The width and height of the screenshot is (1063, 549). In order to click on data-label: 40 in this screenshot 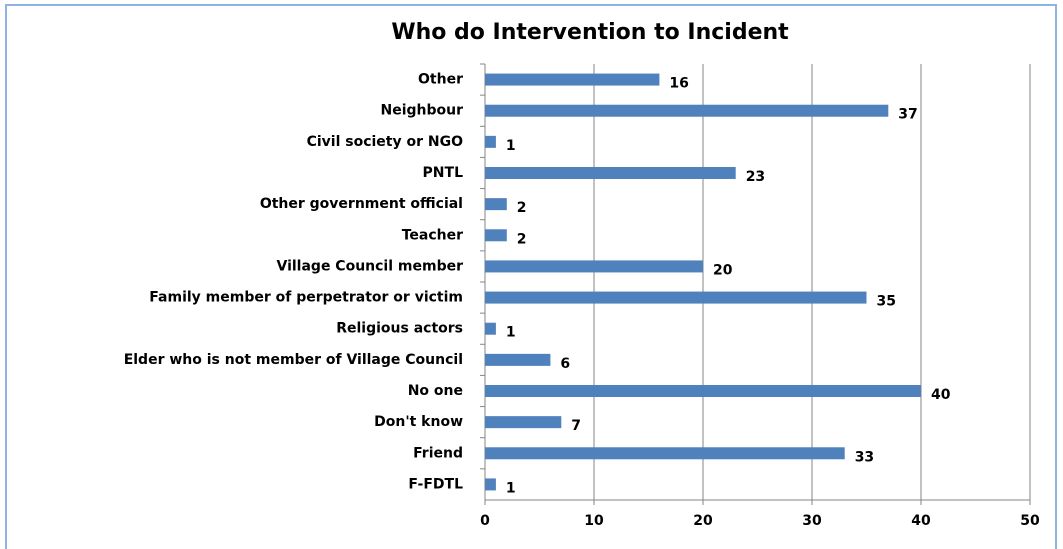, I will do `click(941, 395)`.